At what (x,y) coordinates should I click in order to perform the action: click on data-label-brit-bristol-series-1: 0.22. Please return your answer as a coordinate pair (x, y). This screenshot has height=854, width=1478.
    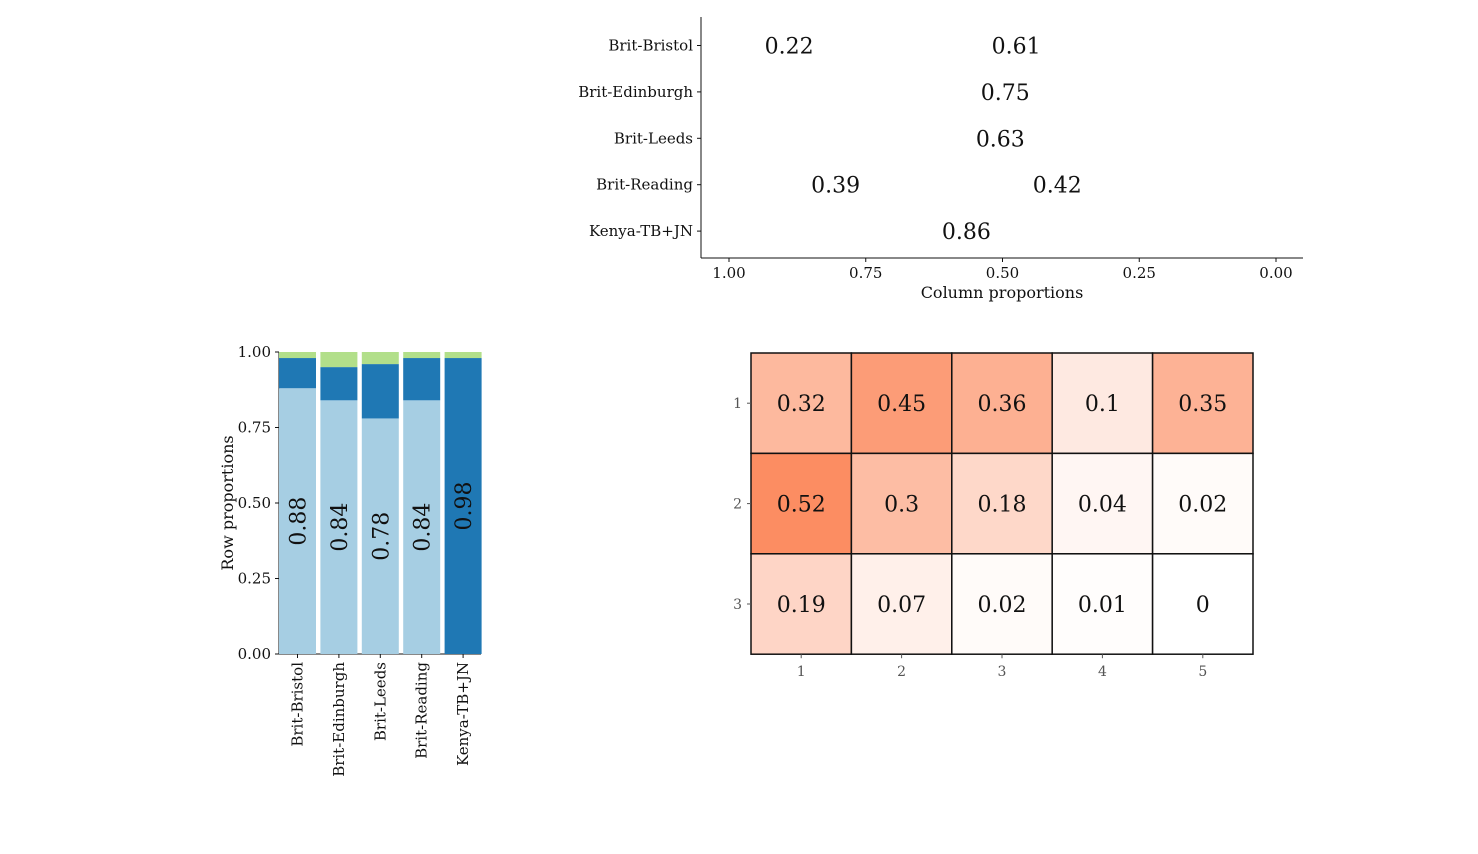
    Looking at the image, I should click on (789, 47).